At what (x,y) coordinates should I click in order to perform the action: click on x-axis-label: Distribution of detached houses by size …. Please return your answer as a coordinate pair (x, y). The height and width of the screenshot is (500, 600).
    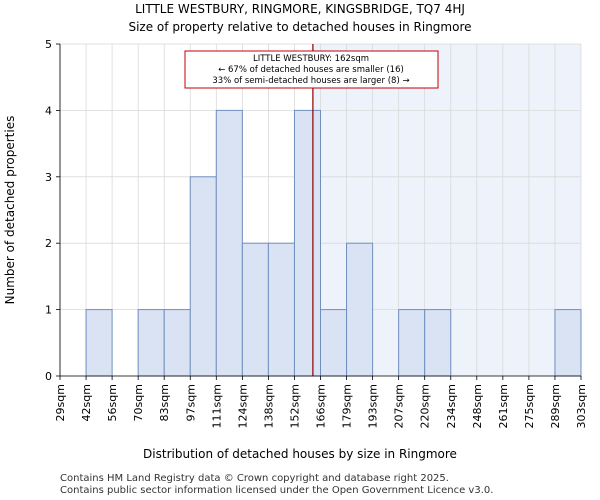
    Looking at the image, I should click on (300, 454).